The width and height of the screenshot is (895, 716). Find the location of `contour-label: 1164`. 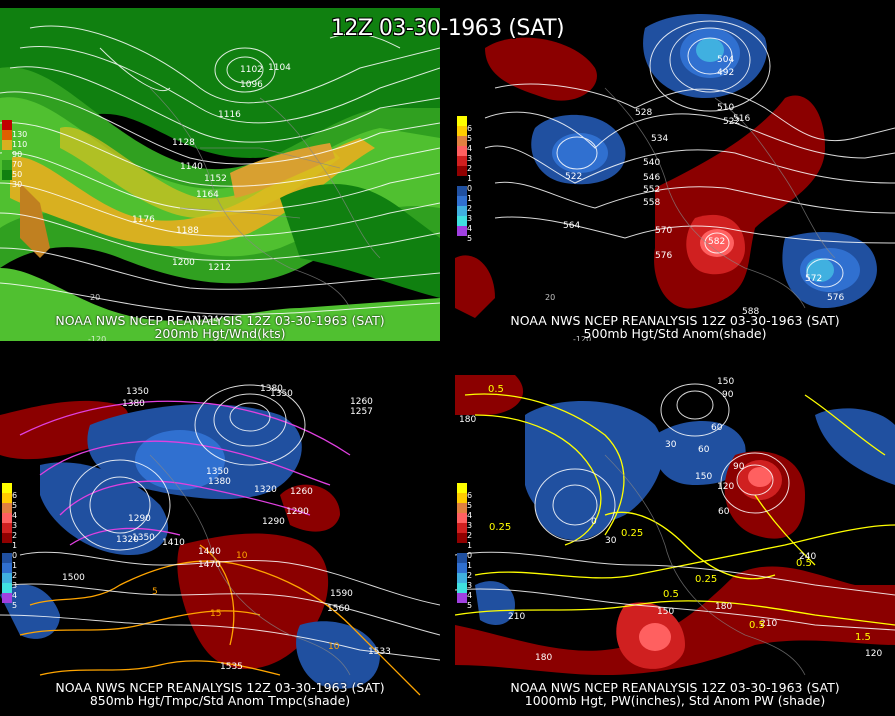

contour-label: 1164 is located at coordinates (207, 195).